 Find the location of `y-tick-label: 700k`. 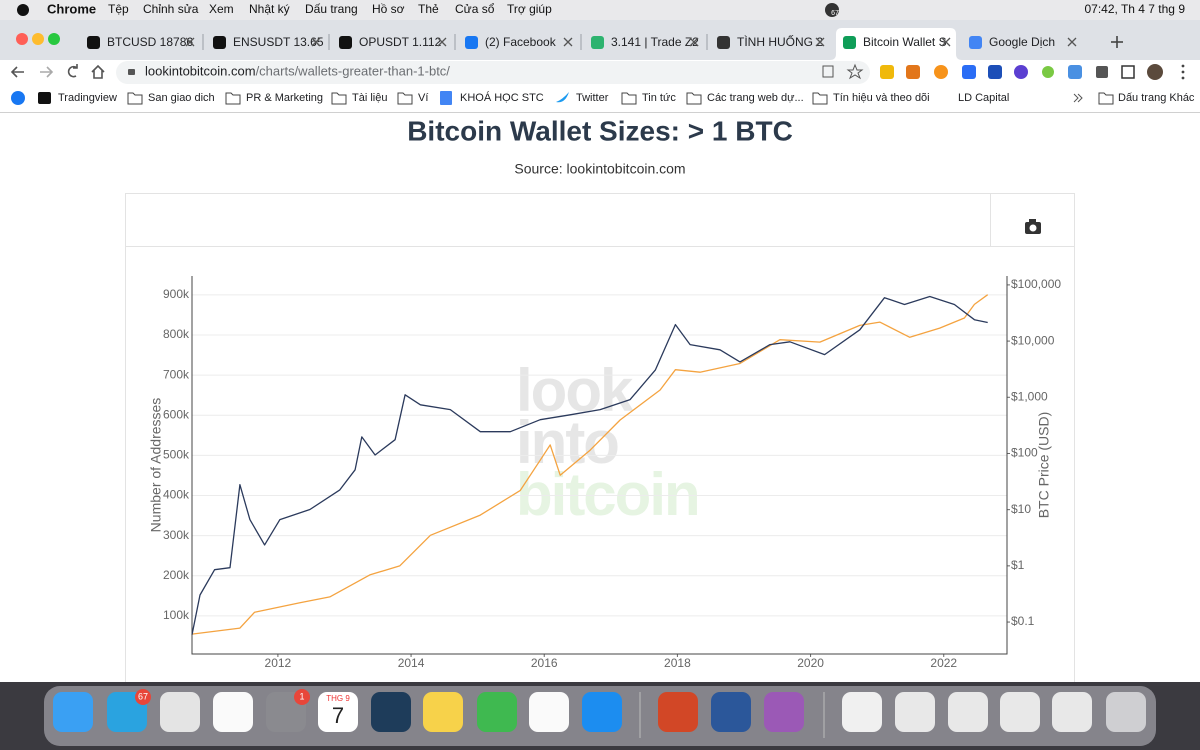

y-tick-label: 700k is located at coordinates (176, 374).